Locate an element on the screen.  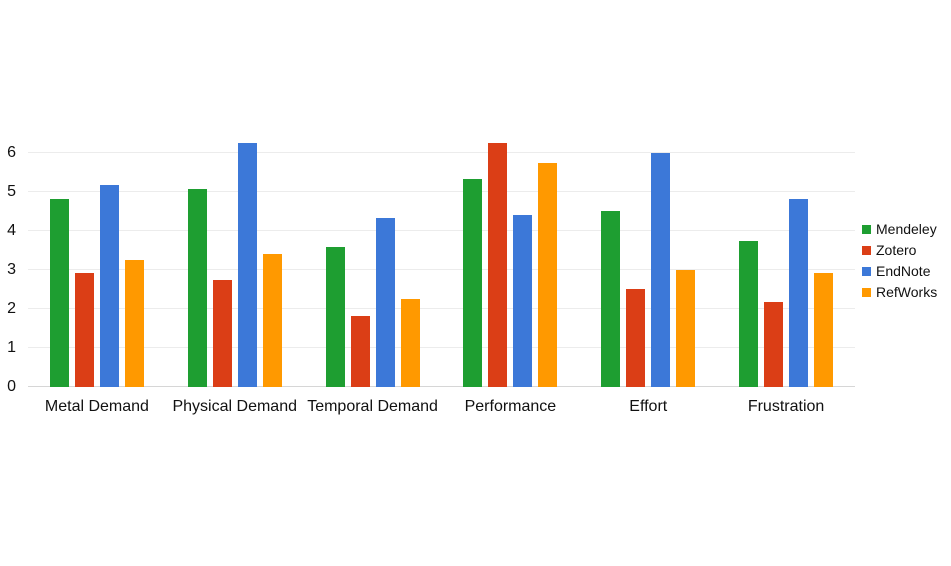
legend-item-zotero: Zotero is located at coordinates (899, 250).